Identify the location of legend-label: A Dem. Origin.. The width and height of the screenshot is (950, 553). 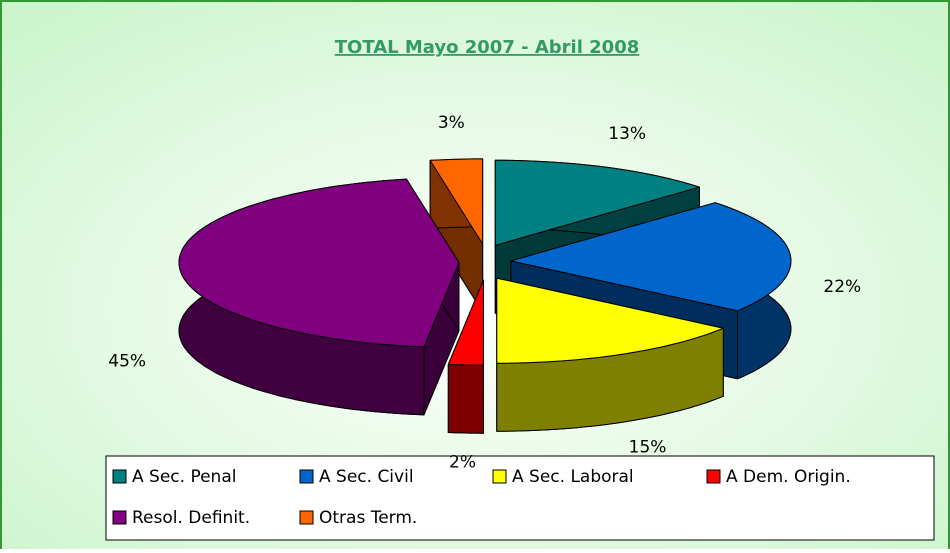
(788, 477).